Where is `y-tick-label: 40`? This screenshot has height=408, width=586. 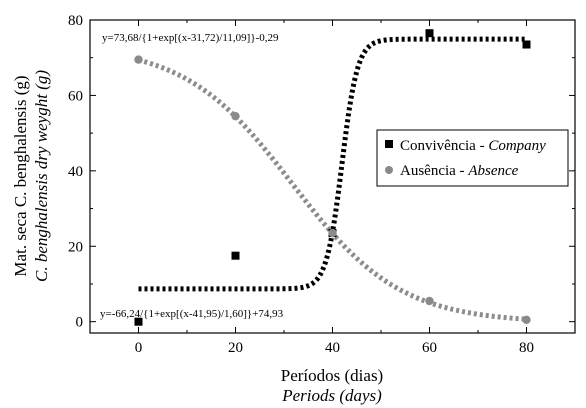
y-tick-label: 40 is located at coordinates (75, 172).